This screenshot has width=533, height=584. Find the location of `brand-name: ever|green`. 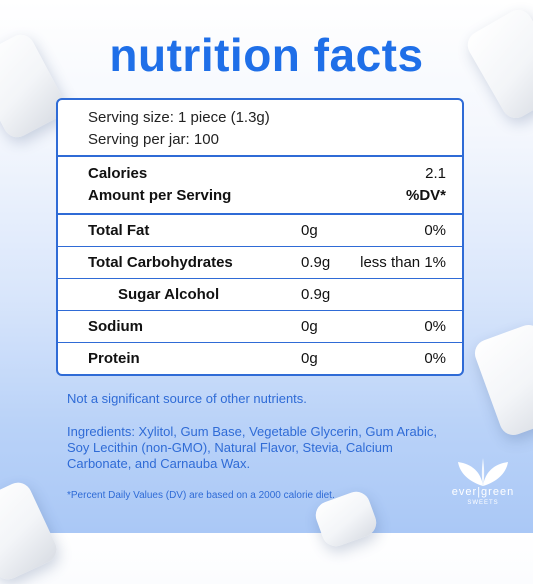

brand-name: ever|green is located at coordinates (483, 492).